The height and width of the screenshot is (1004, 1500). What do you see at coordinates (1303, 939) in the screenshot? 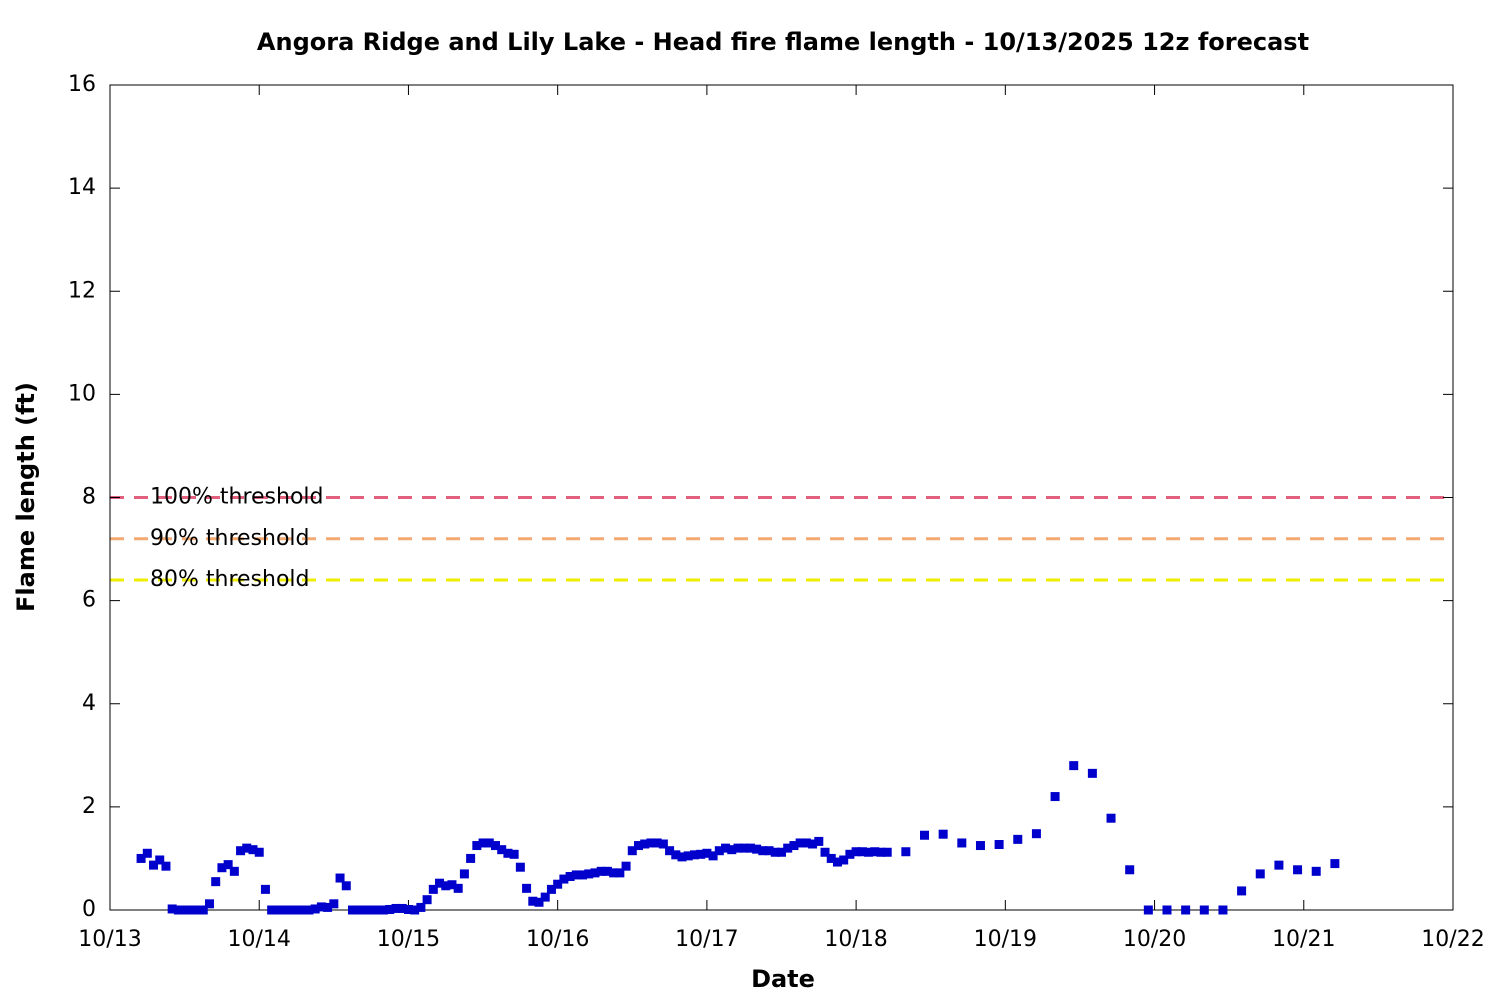
I see `x-tick-label: 10/21` at bounding box center [1303, 939].